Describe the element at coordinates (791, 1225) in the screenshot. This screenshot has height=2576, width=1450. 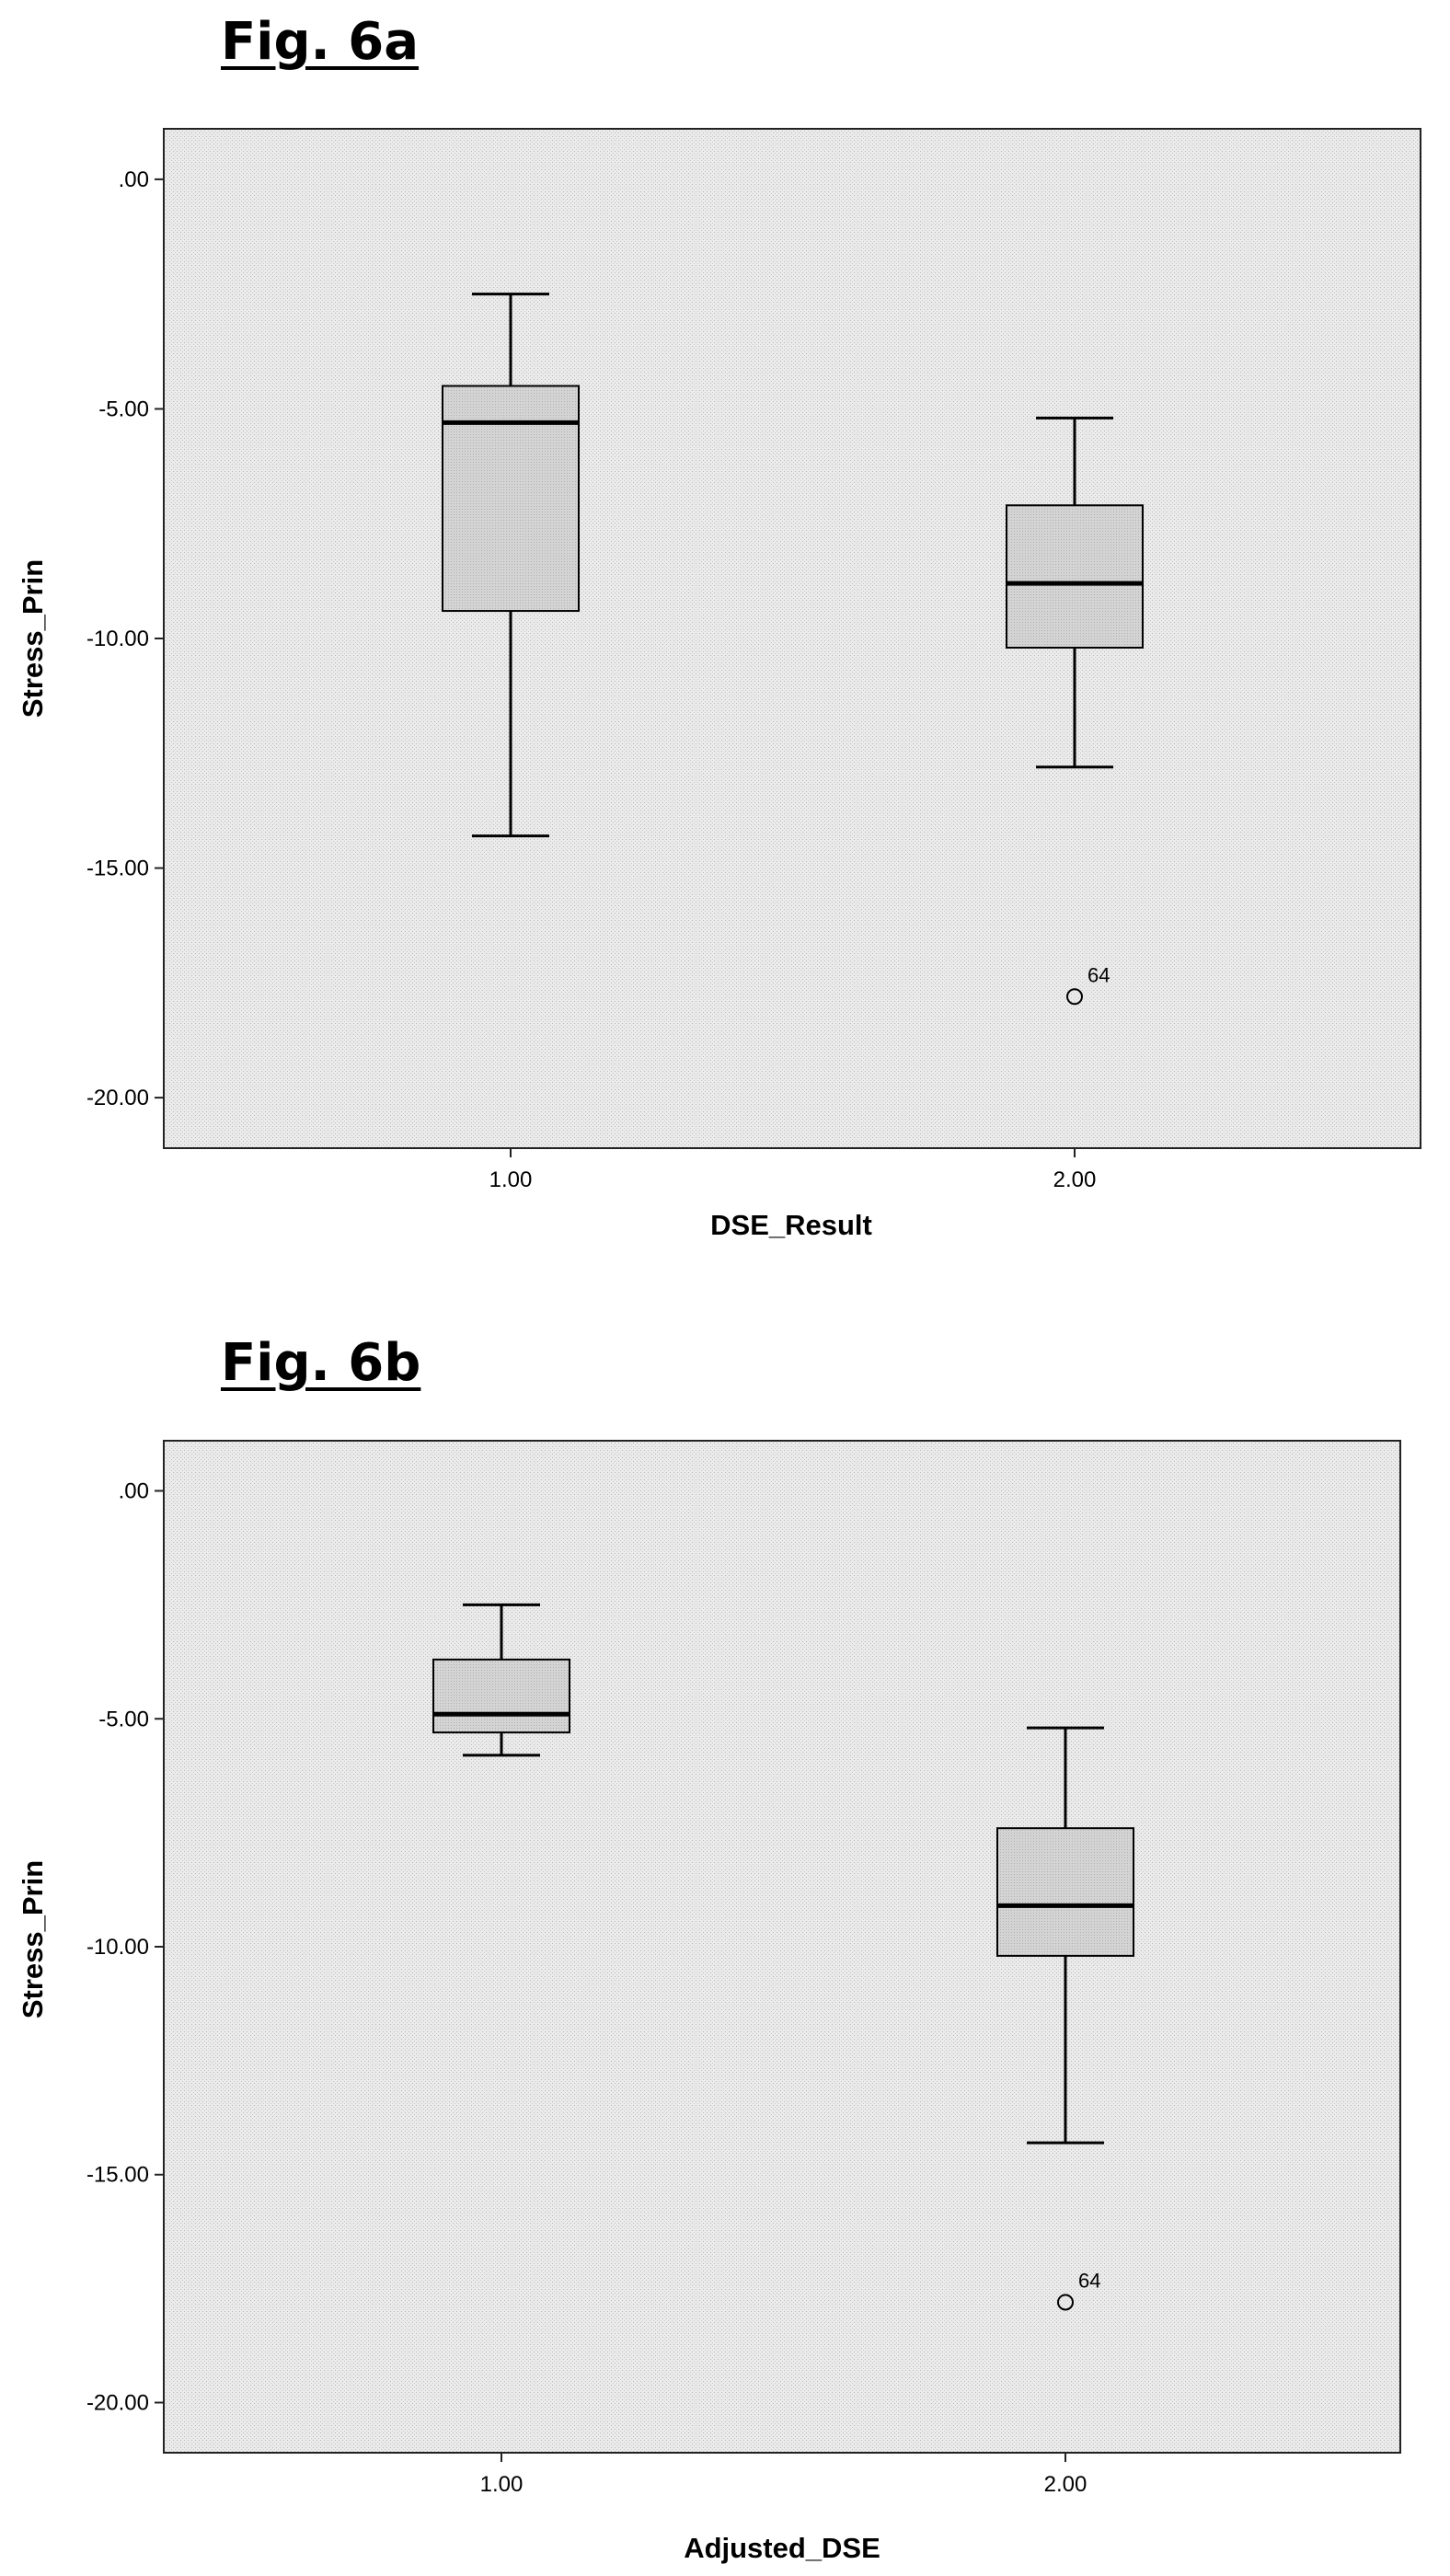
I see `x-axis-label: DSE_Result` at that location.